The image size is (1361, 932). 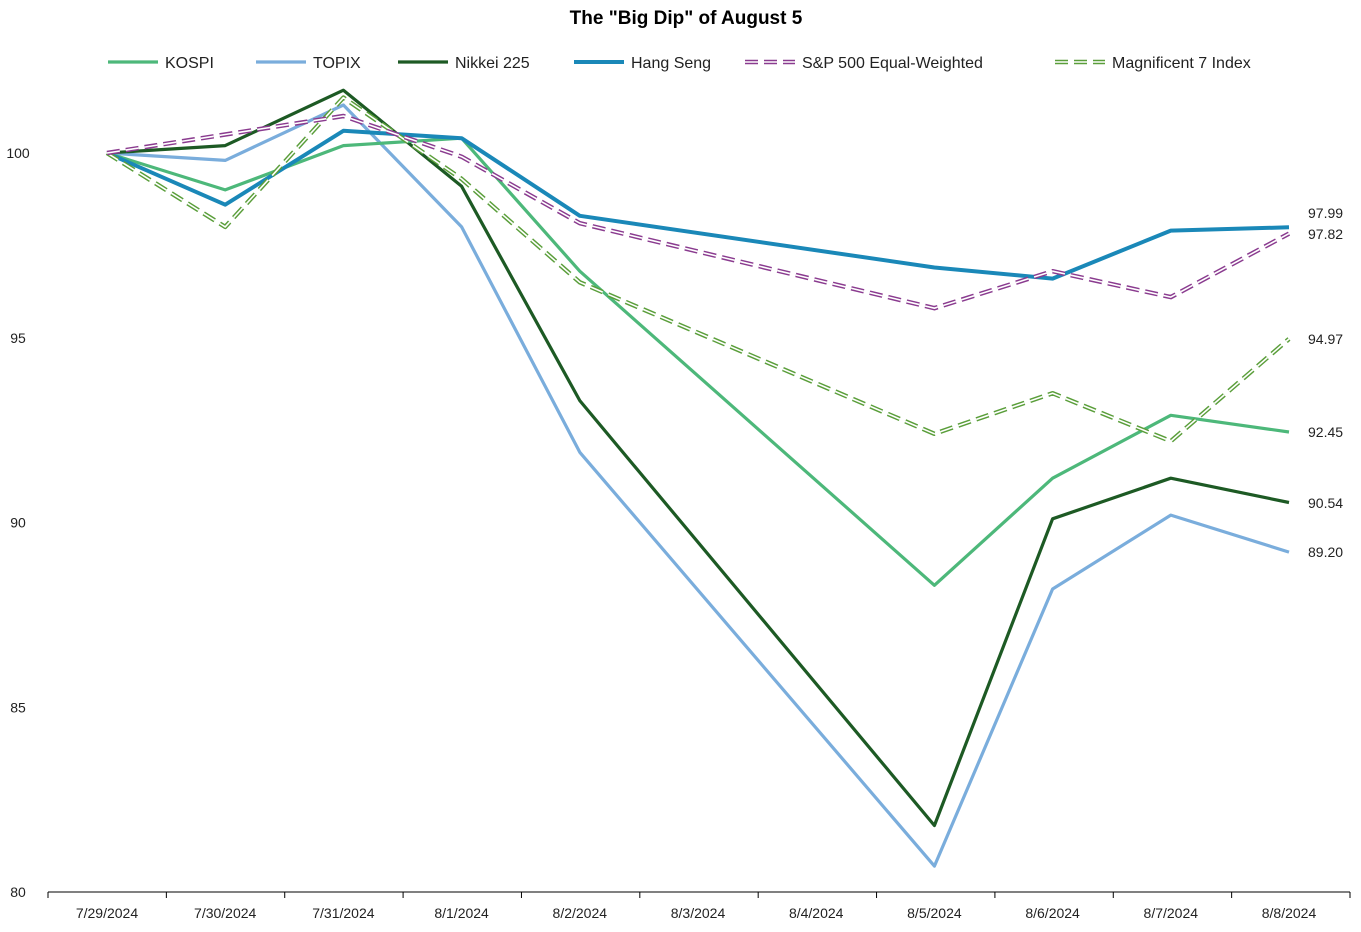 What do you see at coordinates (671, 63) in the screenshot?
I see `legend-label-hang-seng: Hang Seng` at bounding box center [671, 63].